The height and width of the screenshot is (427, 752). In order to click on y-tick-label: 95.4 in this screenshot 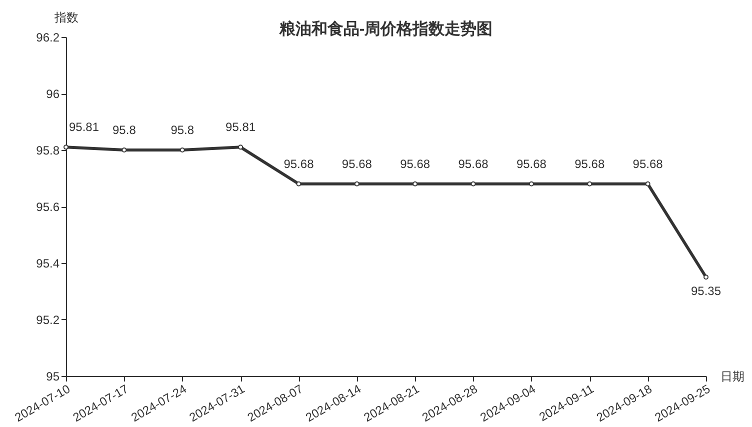, I will do `click(48, 263)`.